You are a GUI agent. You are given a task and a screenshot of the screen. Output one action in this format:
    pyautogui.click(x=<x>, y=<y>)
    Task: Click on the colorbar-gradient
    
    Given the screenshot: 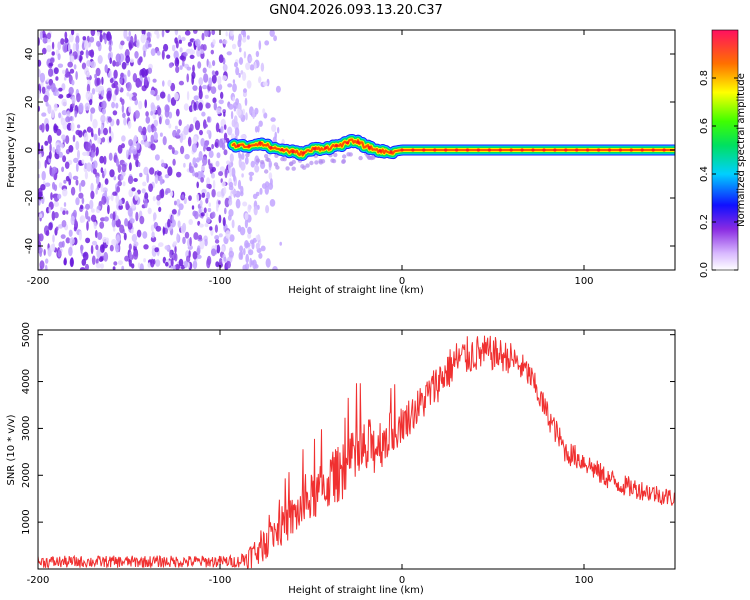 What is the action you would take?
    pyautogui.click(x=725, y=150)
    